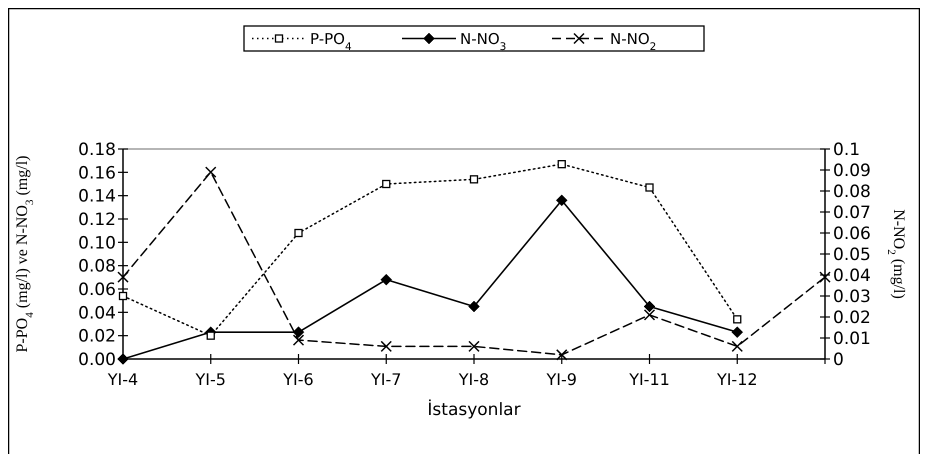 The width and height of the screenshot is (928, 462). What do you see at coordinates (331, 41) in the screenshot?
I see `legend-label: P-PO$_{4}$` at bounding box center [331, 41].